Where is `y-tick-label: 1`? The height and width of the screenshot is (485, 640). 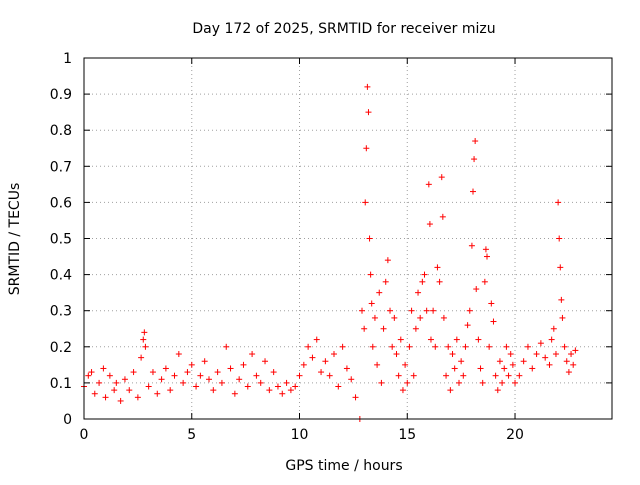
y-tick-label: 1 is located at coordinates (67, 59).